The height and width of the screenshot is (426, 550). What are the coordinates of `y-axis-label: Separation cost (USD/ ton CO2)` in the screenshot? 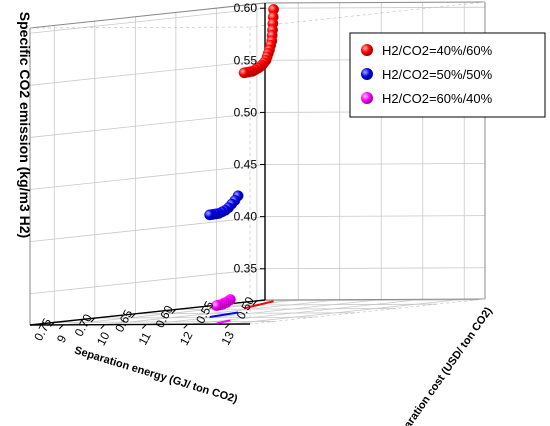 It's located at (442, 365).